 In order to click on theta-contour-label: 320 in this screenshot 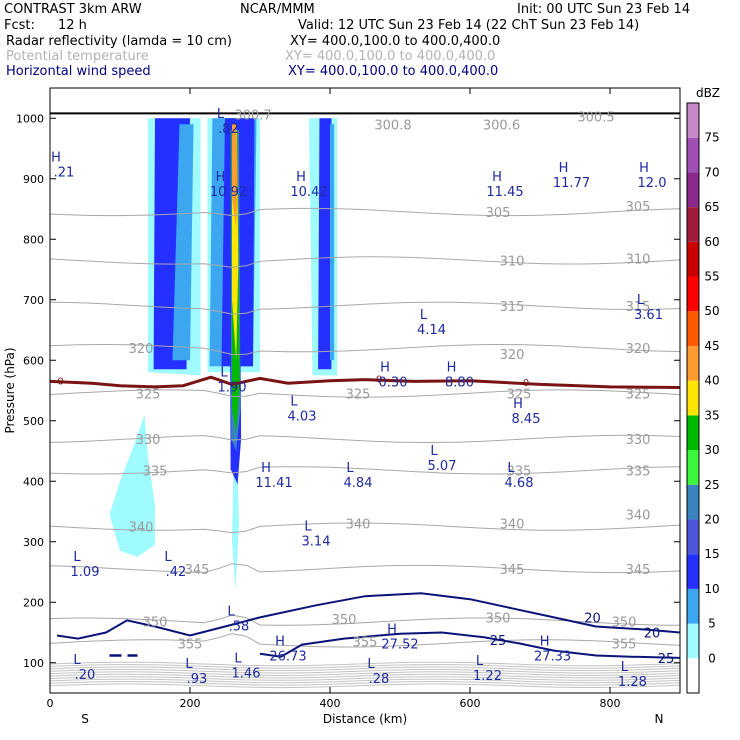, I will do `click(512, 355)`.